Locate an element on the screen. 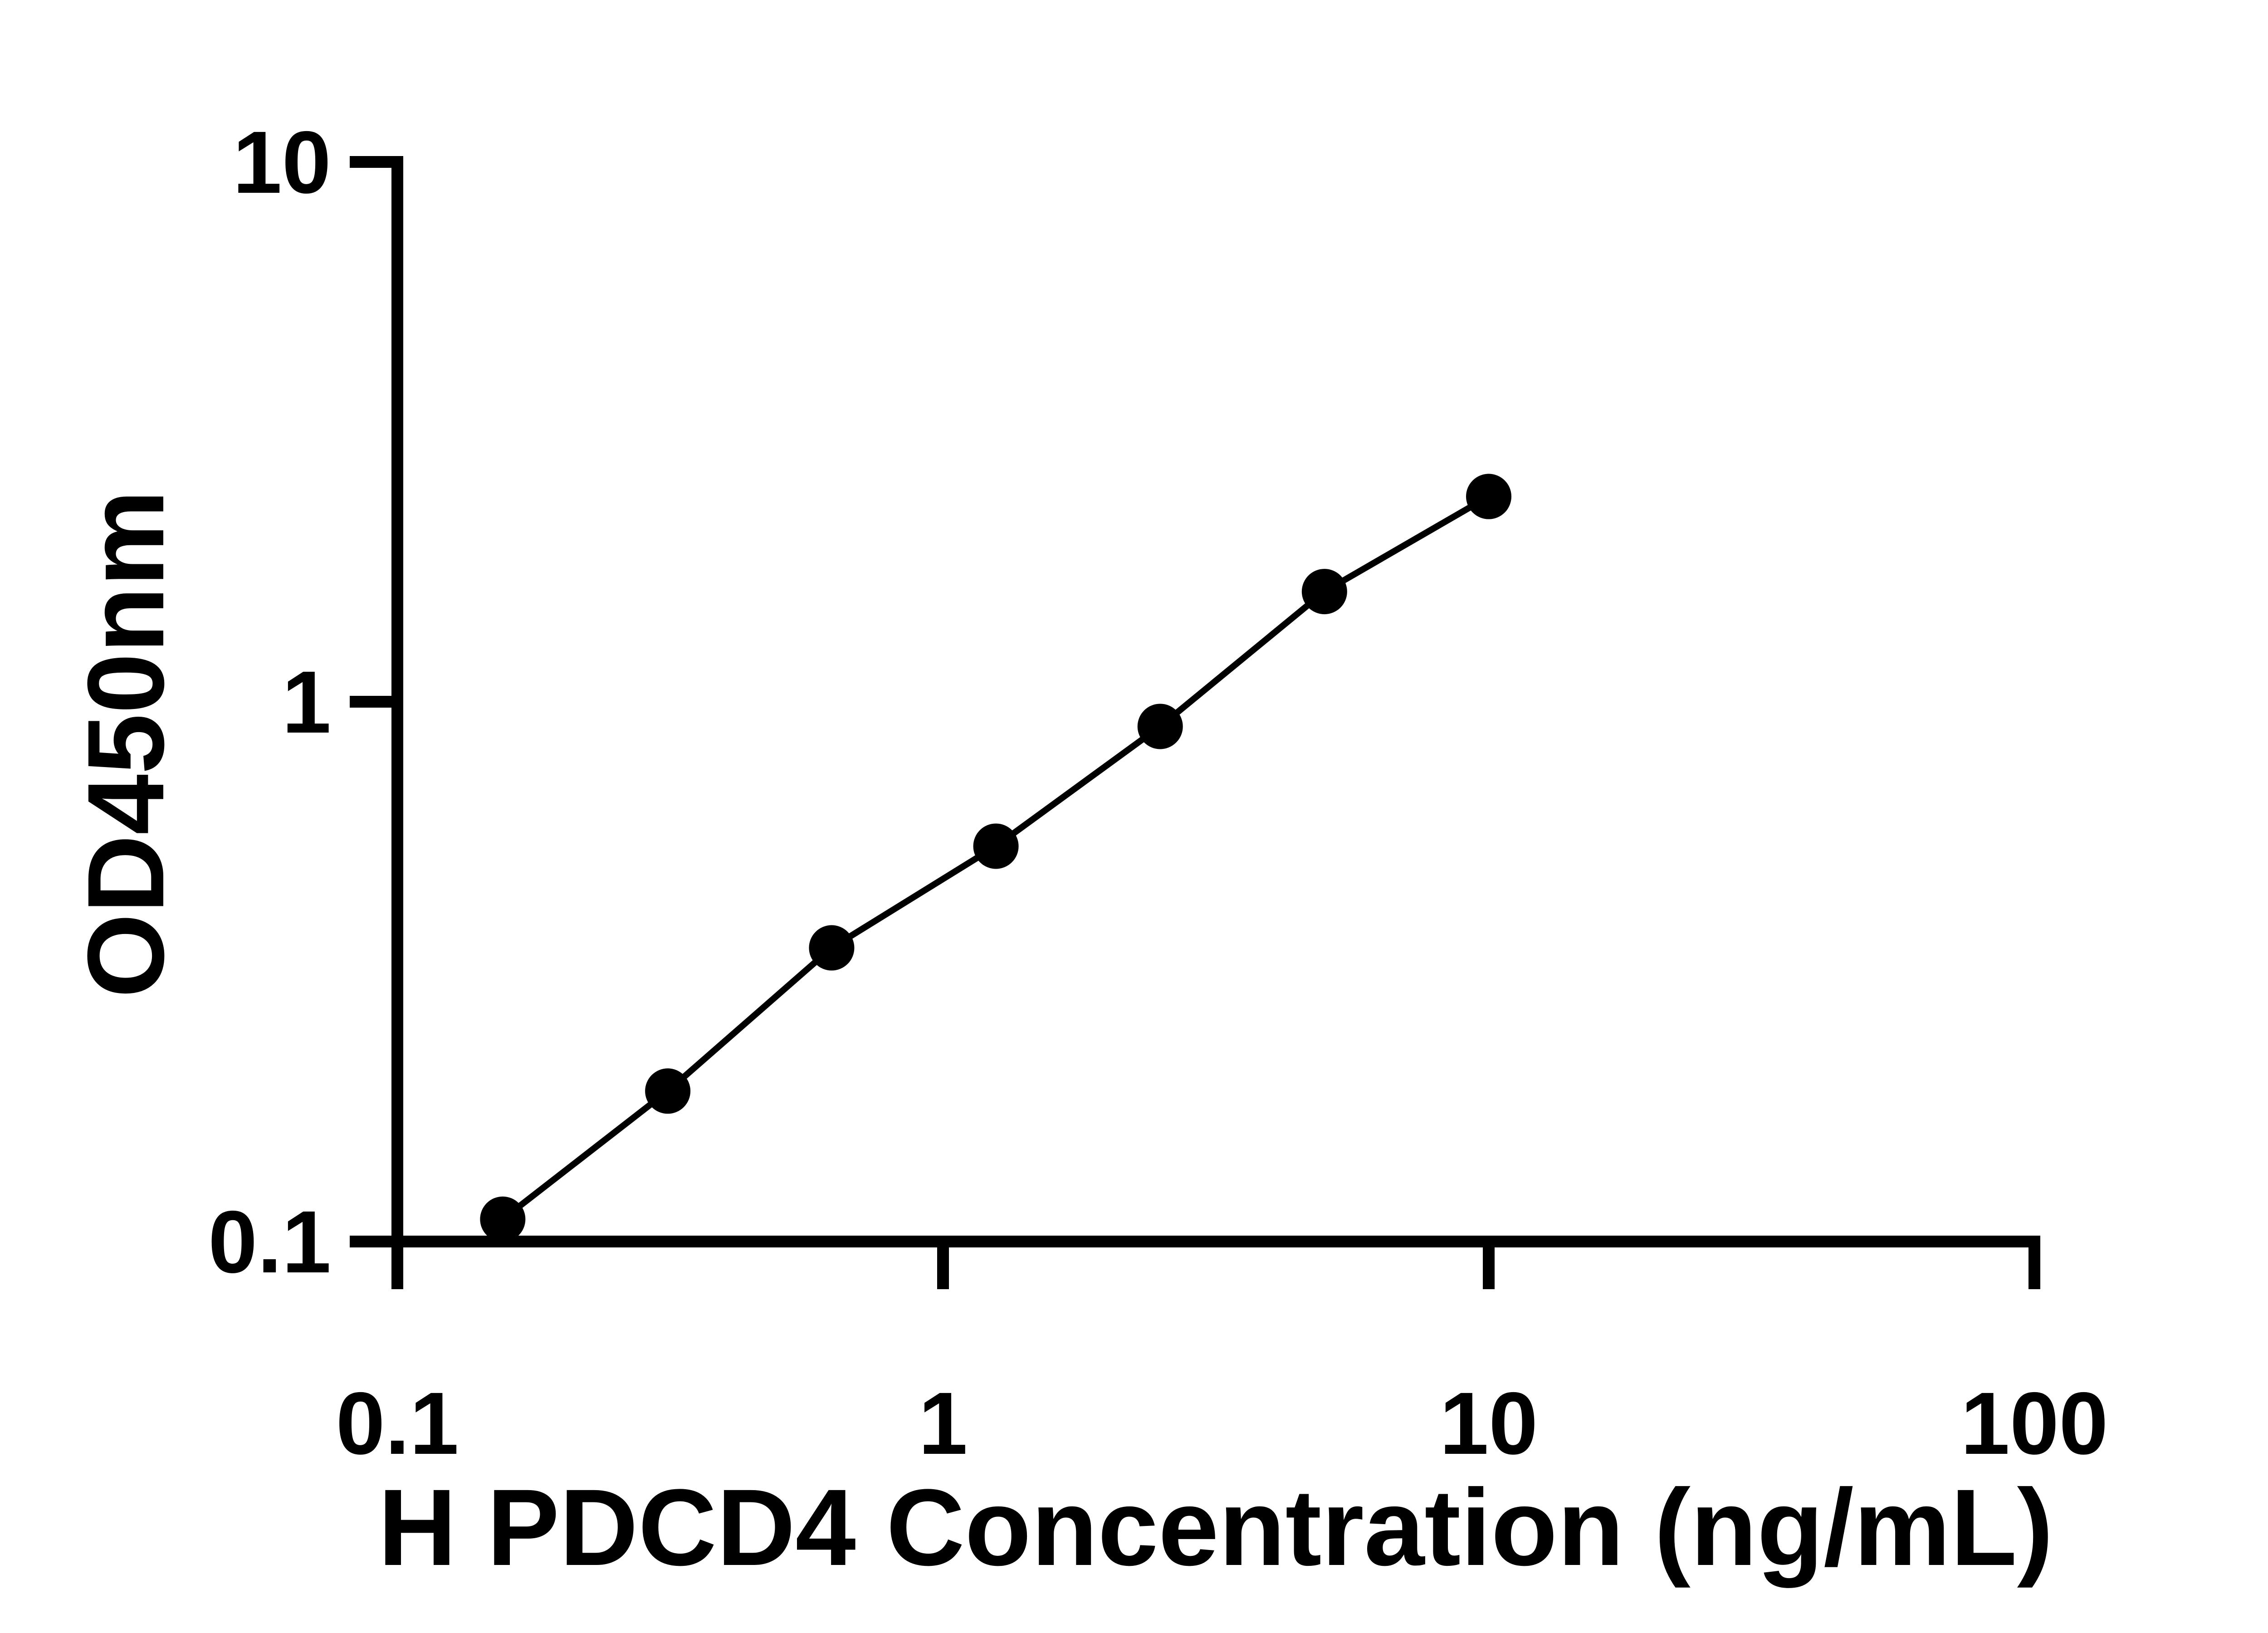 The height and width of the screenshot is (1633, 2268). y-axis-title: OD450nm is located at coordinates (126, 744).